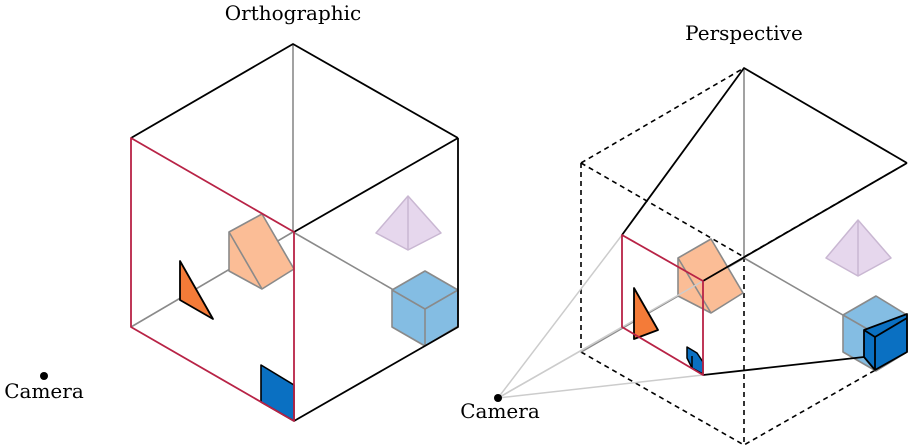 This screenshot has width=911, height=447. What do you see at coordinates (744, 33) in the screenshot?
I see `perspective-title: Perspective` at bounding box center [744, 33].